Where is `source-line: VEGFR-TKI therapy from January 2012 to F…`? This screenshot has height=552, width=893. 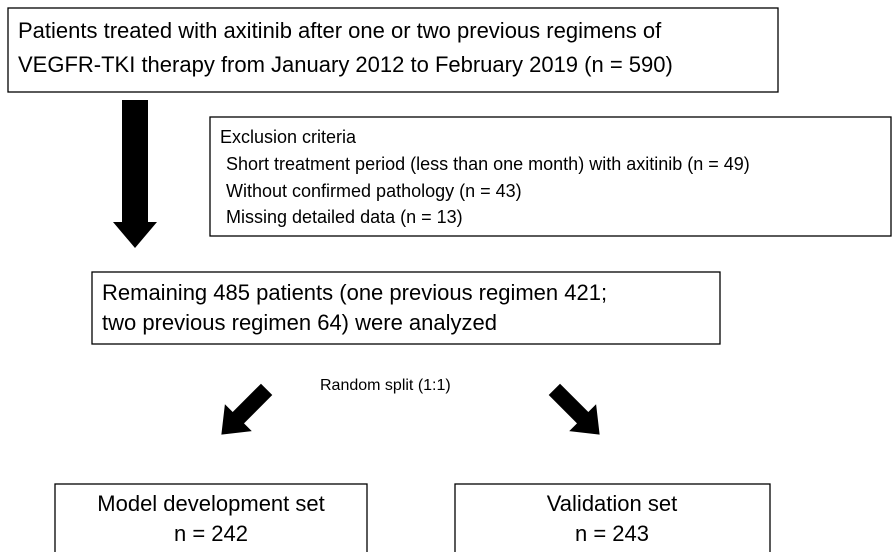
source-line: VEGFR-TKI therapy from January 2012 to F… is located at coordinates (345, 64).